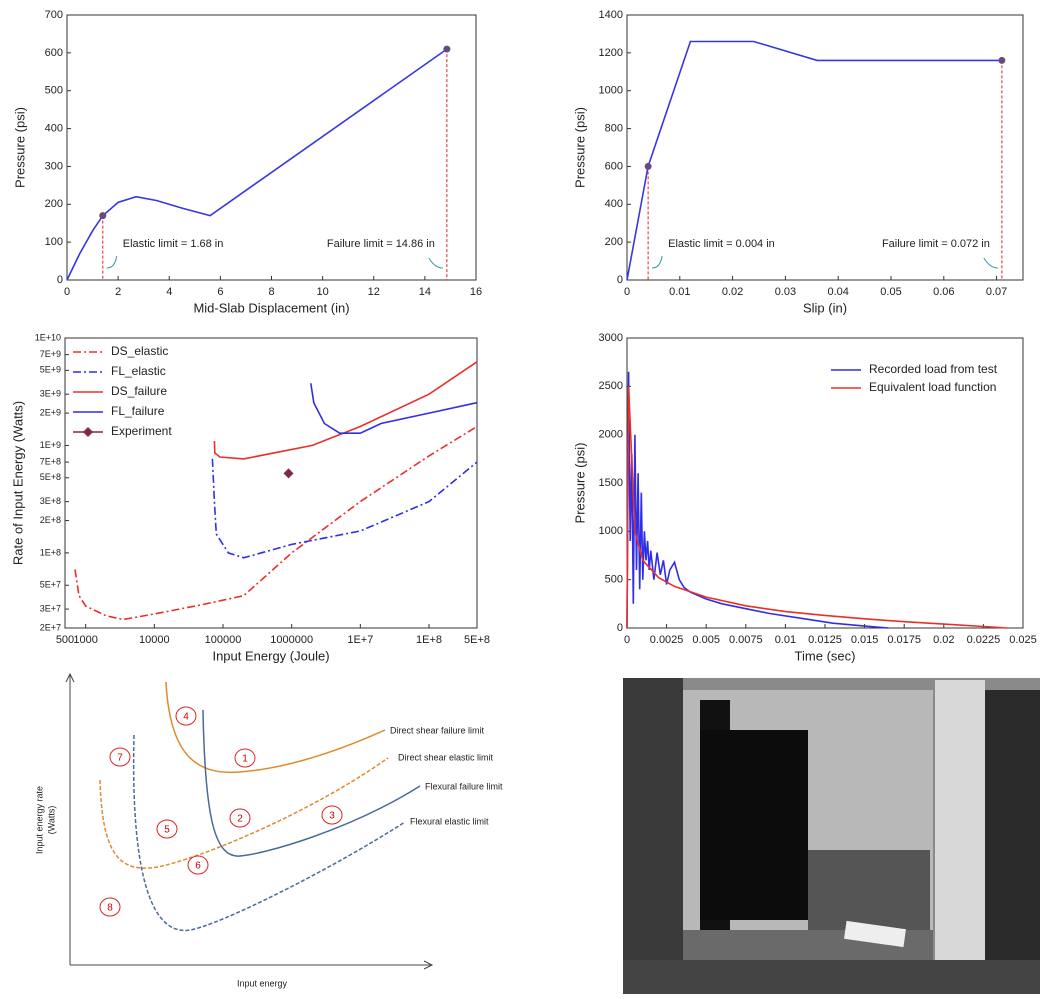 This screenshot has height=999, width=1064. What do you see at coordinates (50, 445) in the screenshot?
I see `y-tick-label: 1E+9` at bounding box center [50, 445].